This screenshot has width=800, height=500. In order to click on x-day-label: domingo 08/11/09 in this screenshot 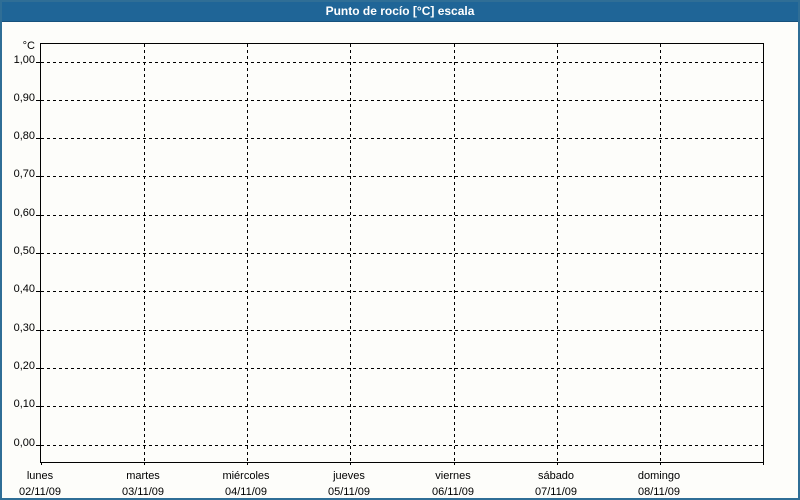, I will do `click(659, 483)`.